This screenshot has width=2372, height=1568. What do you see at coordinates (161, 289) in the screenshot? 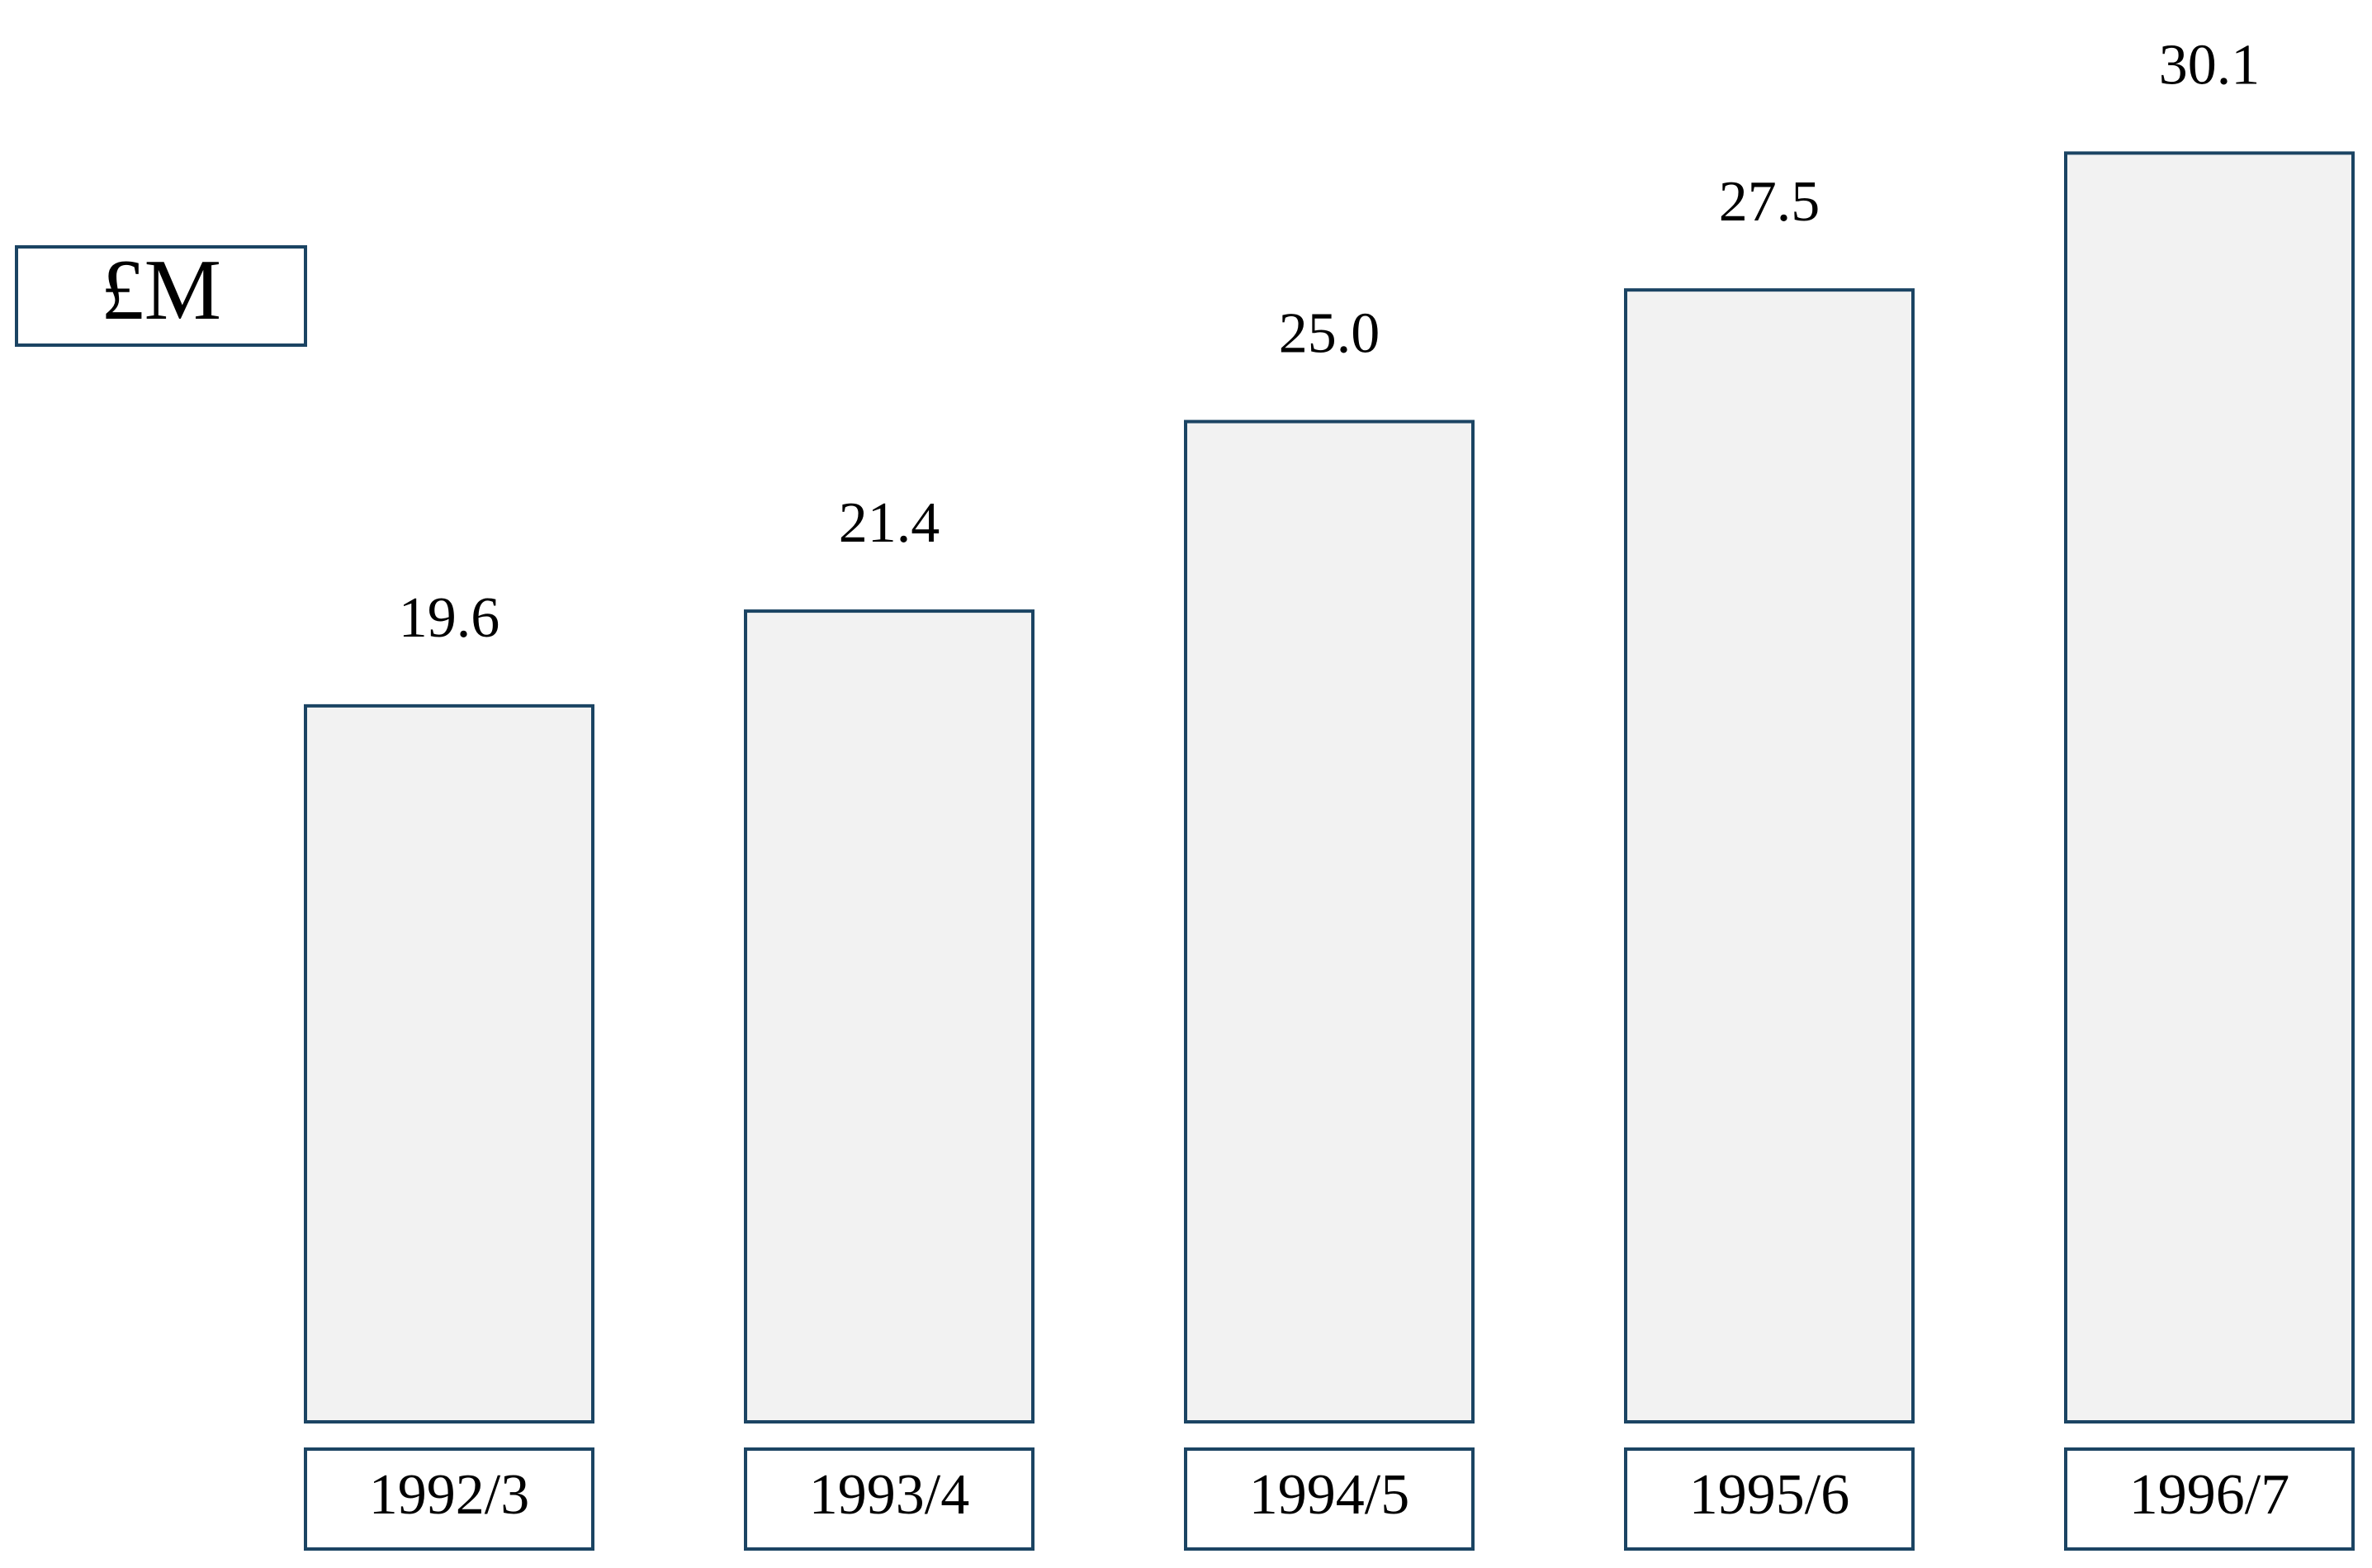
I see `unit-label: £M` at bounding box center [161, 289].